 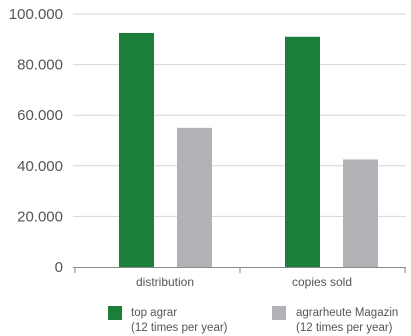 What do you see at coordinates (59, 267) in the screenshot?
I see `y-tick-label: 0` at bounding box center [59, 267].